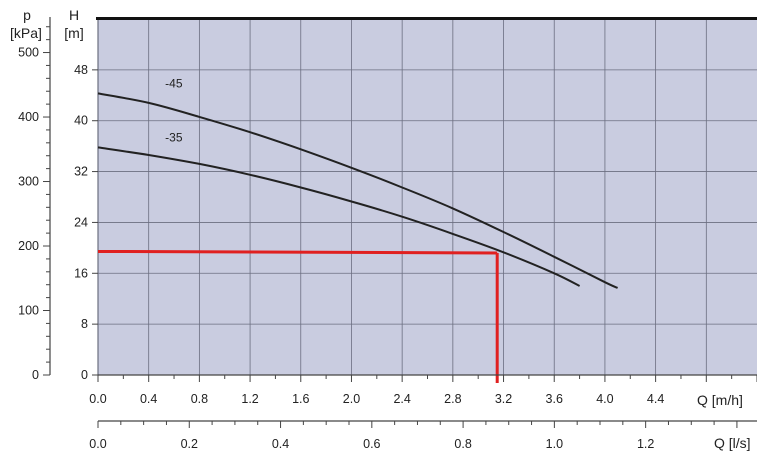 The image size is (757, 462). Describe the element at coordinates (81, 273) in the screenshot. I see `h-tick-label: 16` at that location.